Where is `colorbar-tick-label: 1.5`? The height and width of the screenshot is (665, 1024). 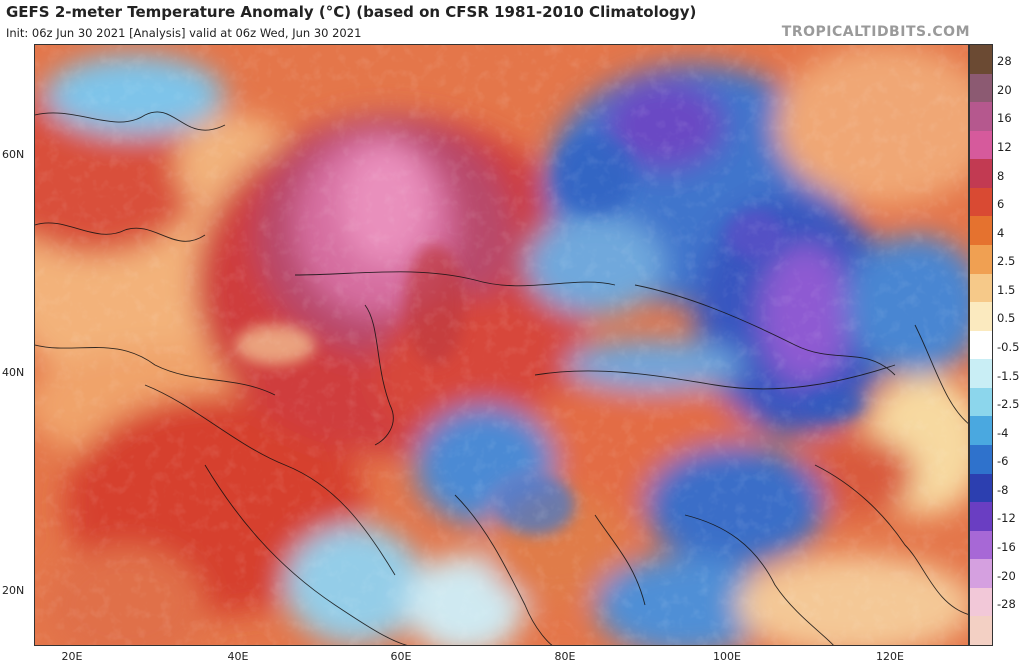 colorbar-tick-label: 1.5 is located at coordinates (1006, 289).